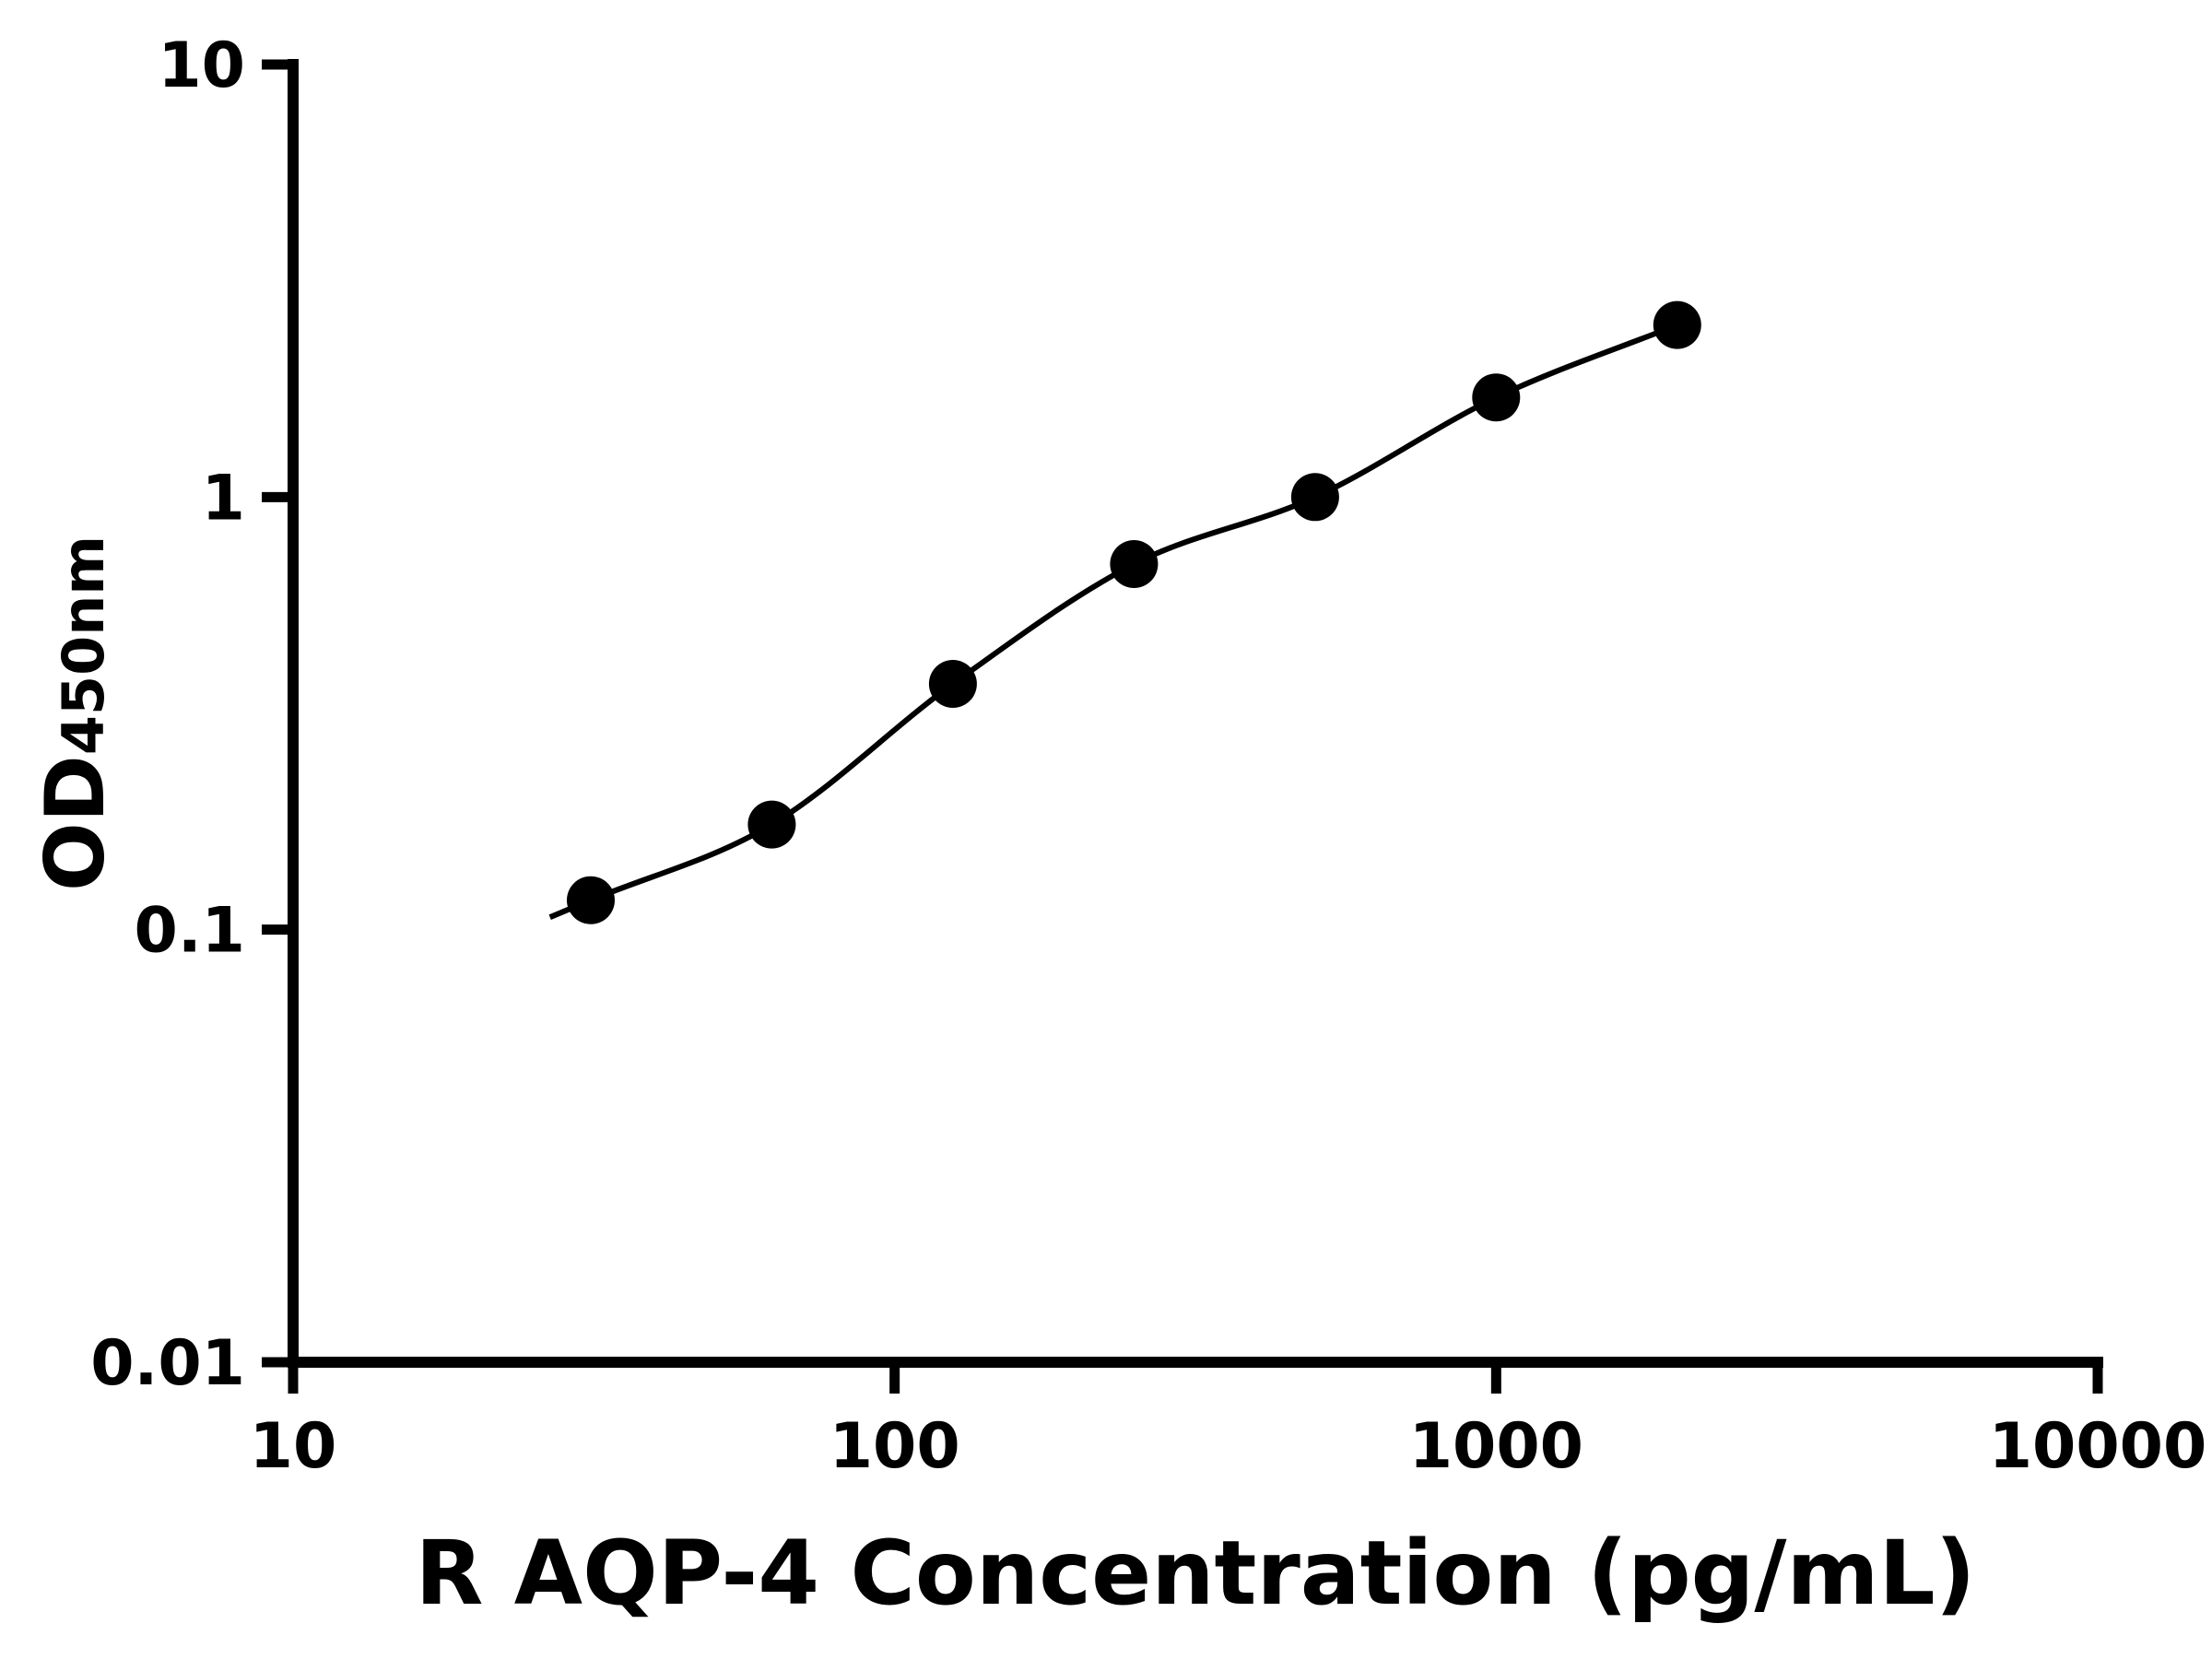 The image size is (2212, 1659). I want to click on y-axis-title: OD450nm, so click(75, 713).